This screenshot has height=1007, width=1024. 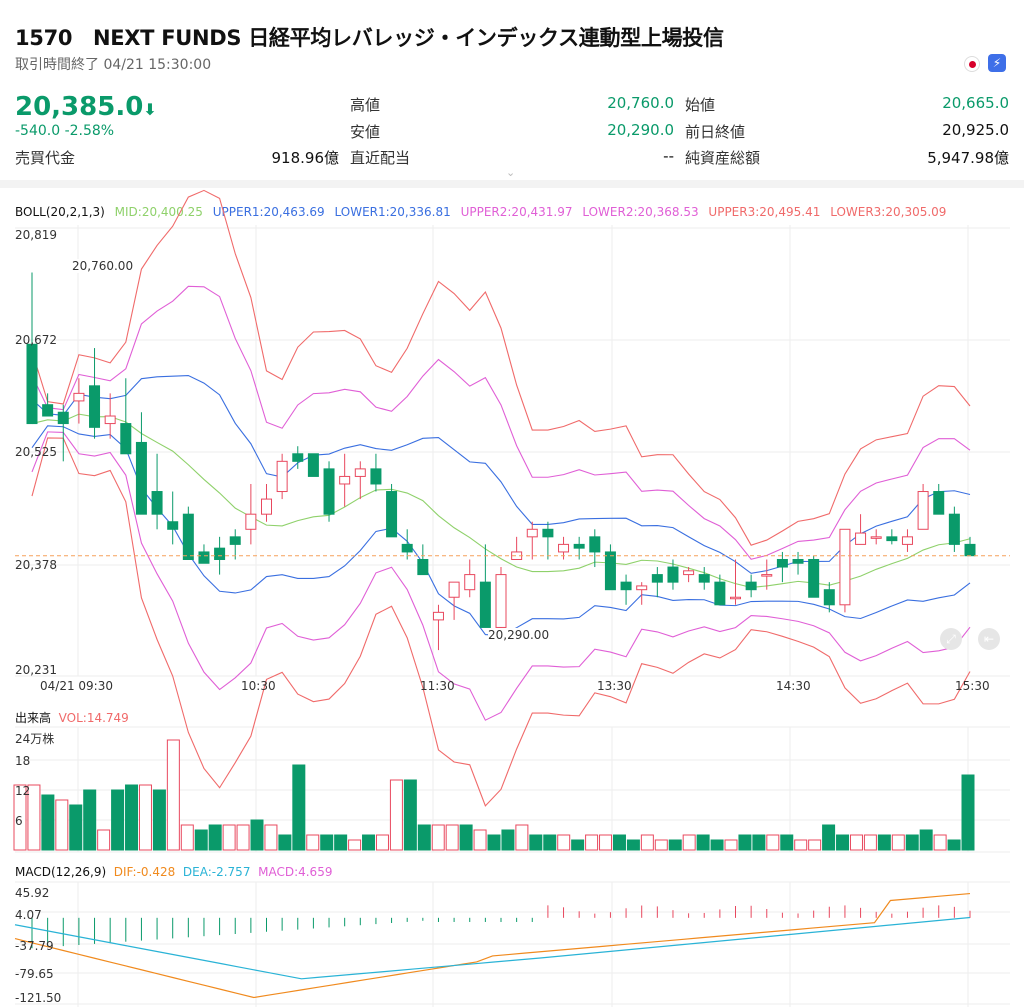 I want to click on price-axis-label: 20,525, so click(x=36, y=452).